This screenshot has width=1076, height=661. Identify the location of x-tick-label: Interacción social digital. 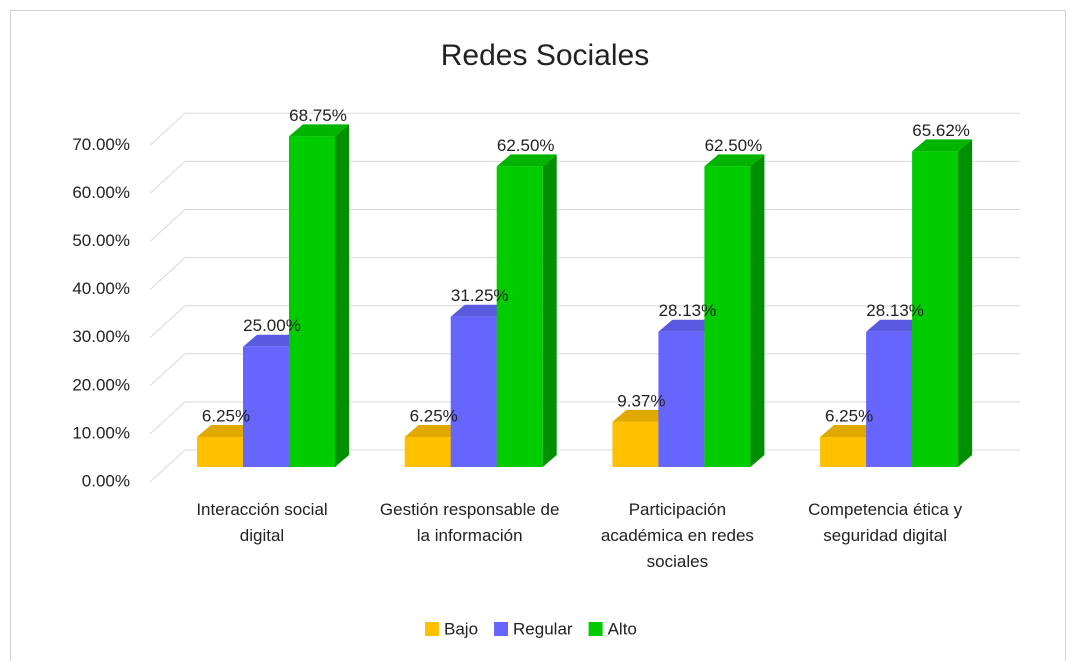
(262, 522).